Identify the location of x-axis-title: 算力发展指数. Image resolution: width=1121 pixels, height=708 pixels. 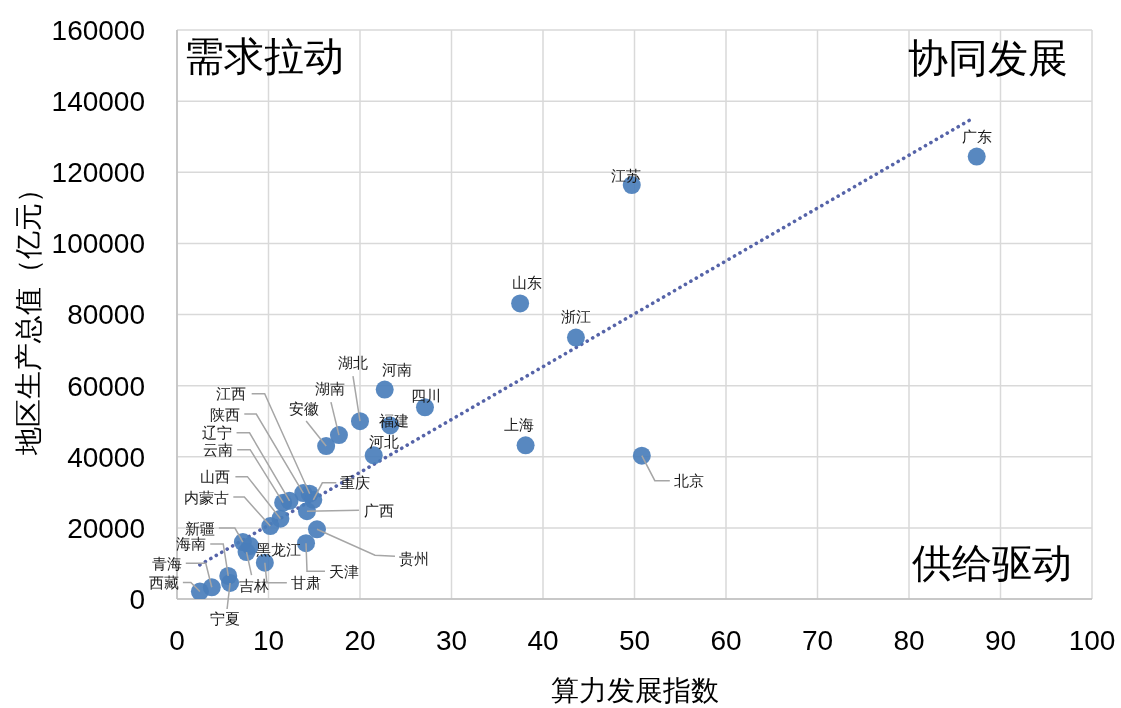
(634, 690).